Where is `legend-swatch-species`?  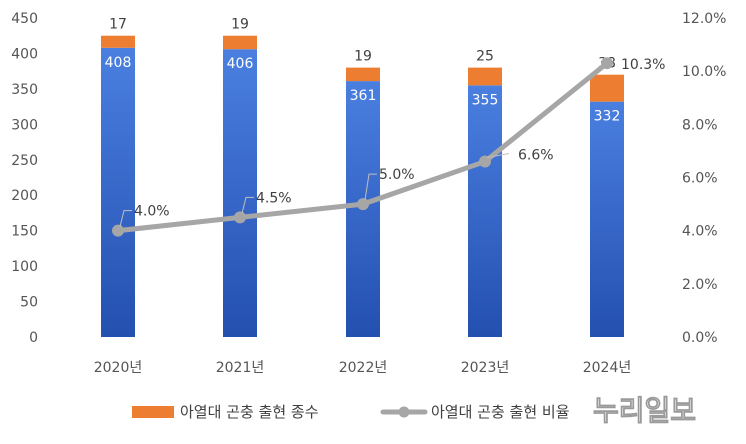 legend-swatch-species is located at coordinates (153, 412).